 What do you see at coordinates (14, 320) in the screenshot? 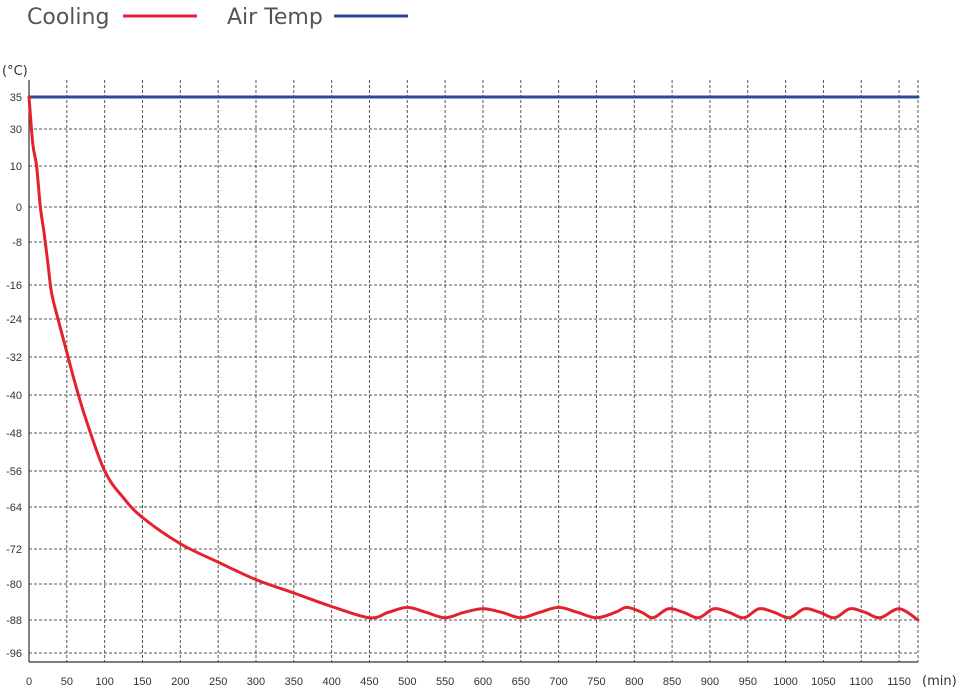
I see `y-tick-label: -24` at bounding box center [14, 320].